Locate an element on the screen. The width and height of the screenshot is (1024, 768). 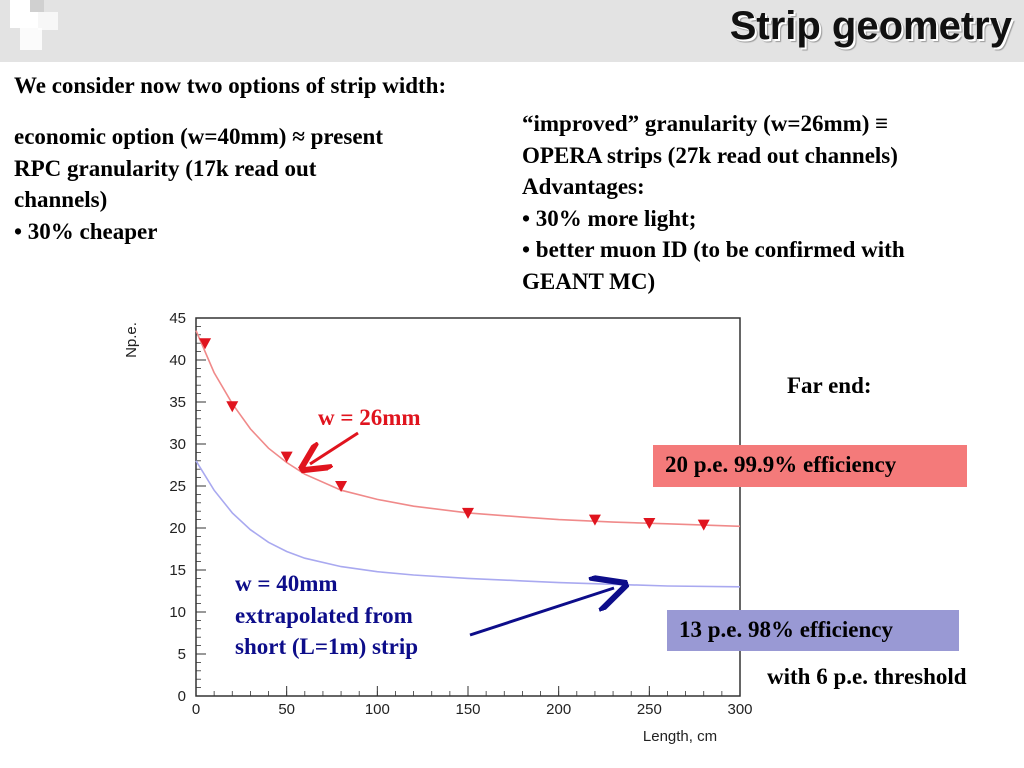
x-tick-label: 250 is located at coordinates (649, 709).